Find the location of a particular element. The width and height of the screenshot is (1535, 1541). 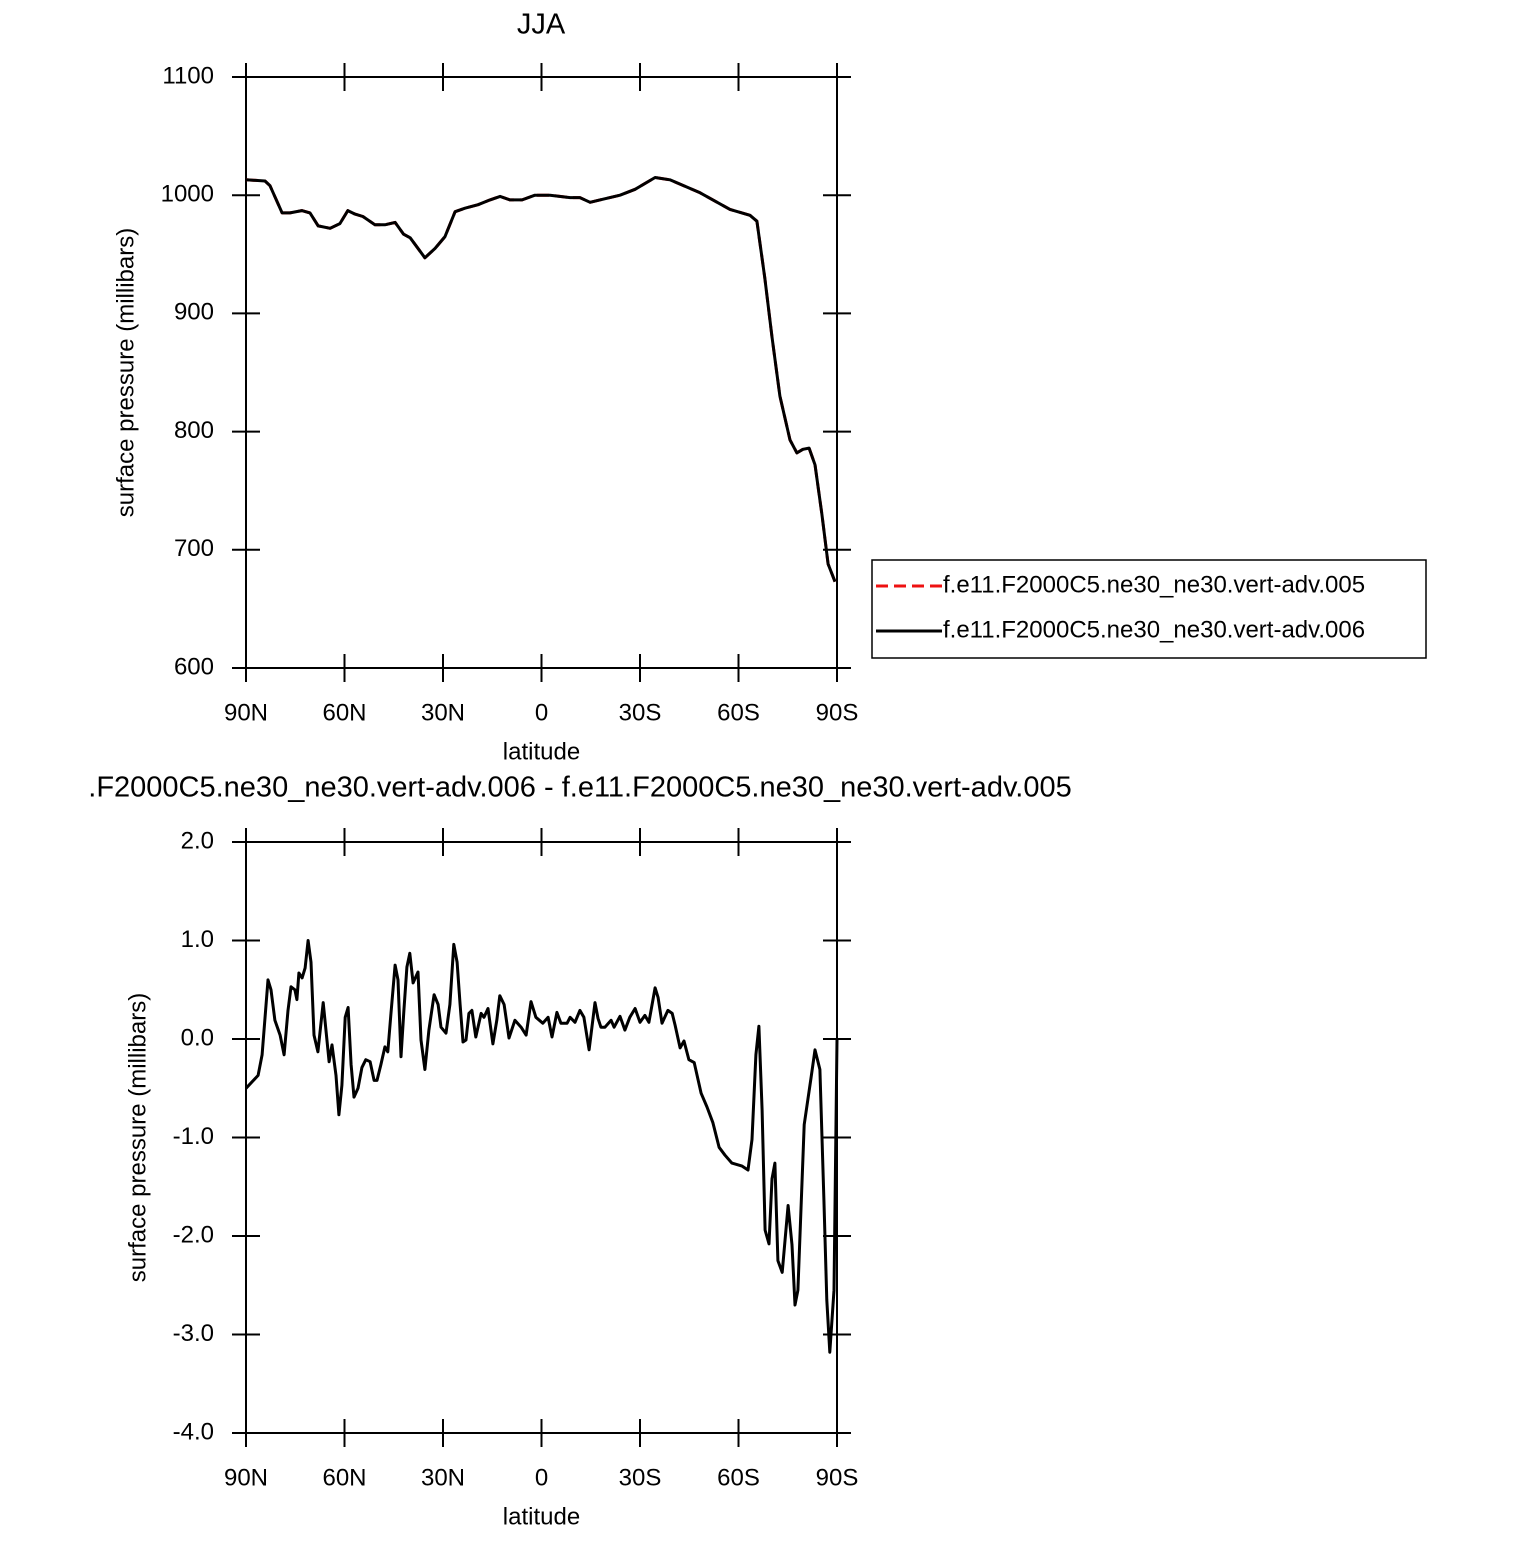

legend-box is located at coordinates (1149, 609).